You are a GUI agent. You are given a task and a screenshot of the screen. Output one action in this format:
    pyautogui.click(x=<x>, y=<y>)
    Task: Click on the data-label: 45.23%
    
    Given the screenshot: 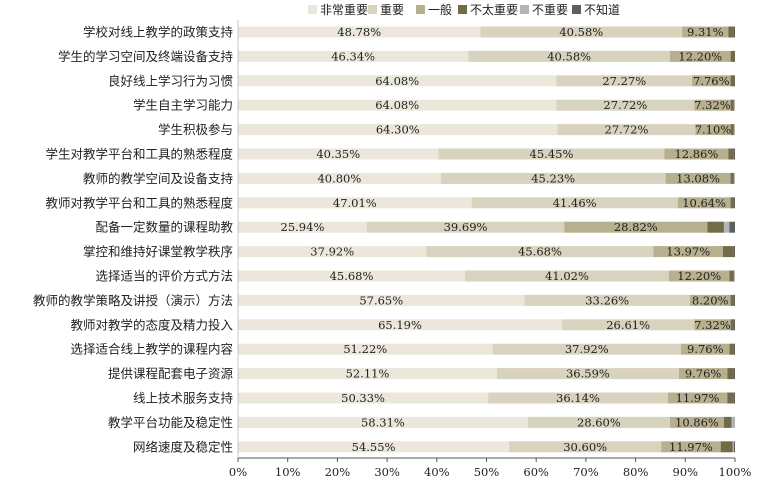 What is the action you would take?
    pyautogui.click(x=553, y=178)
    